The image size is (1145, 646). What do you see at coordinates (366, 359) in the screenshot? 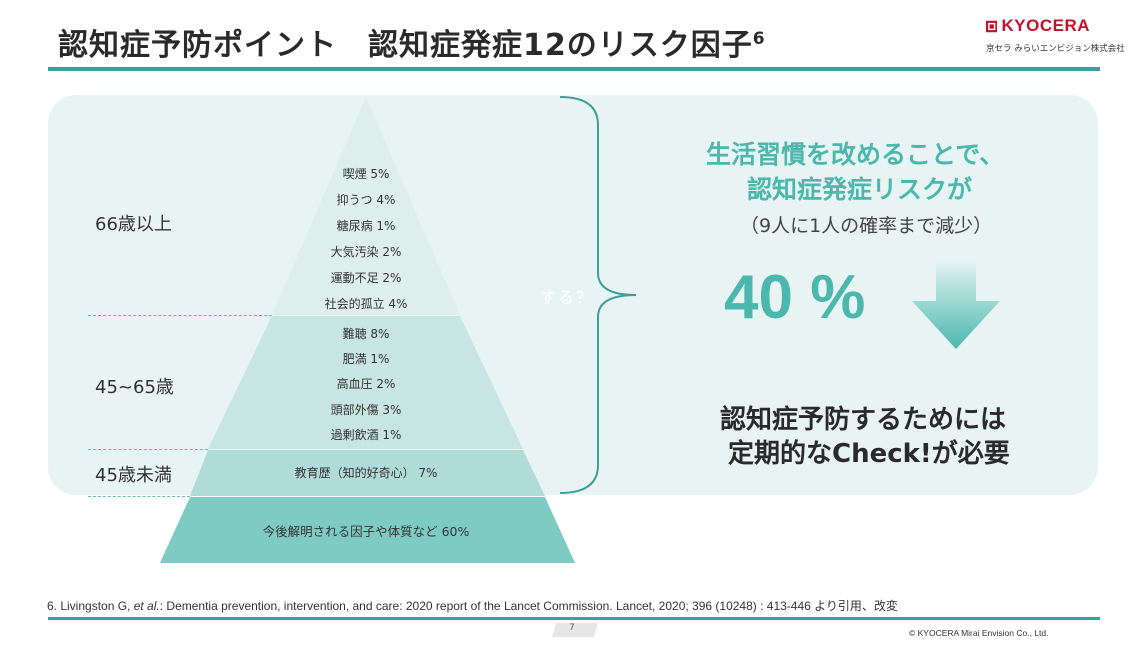
I see `factor-obesity: 肥満 1%` at bounding box center [366, 359].